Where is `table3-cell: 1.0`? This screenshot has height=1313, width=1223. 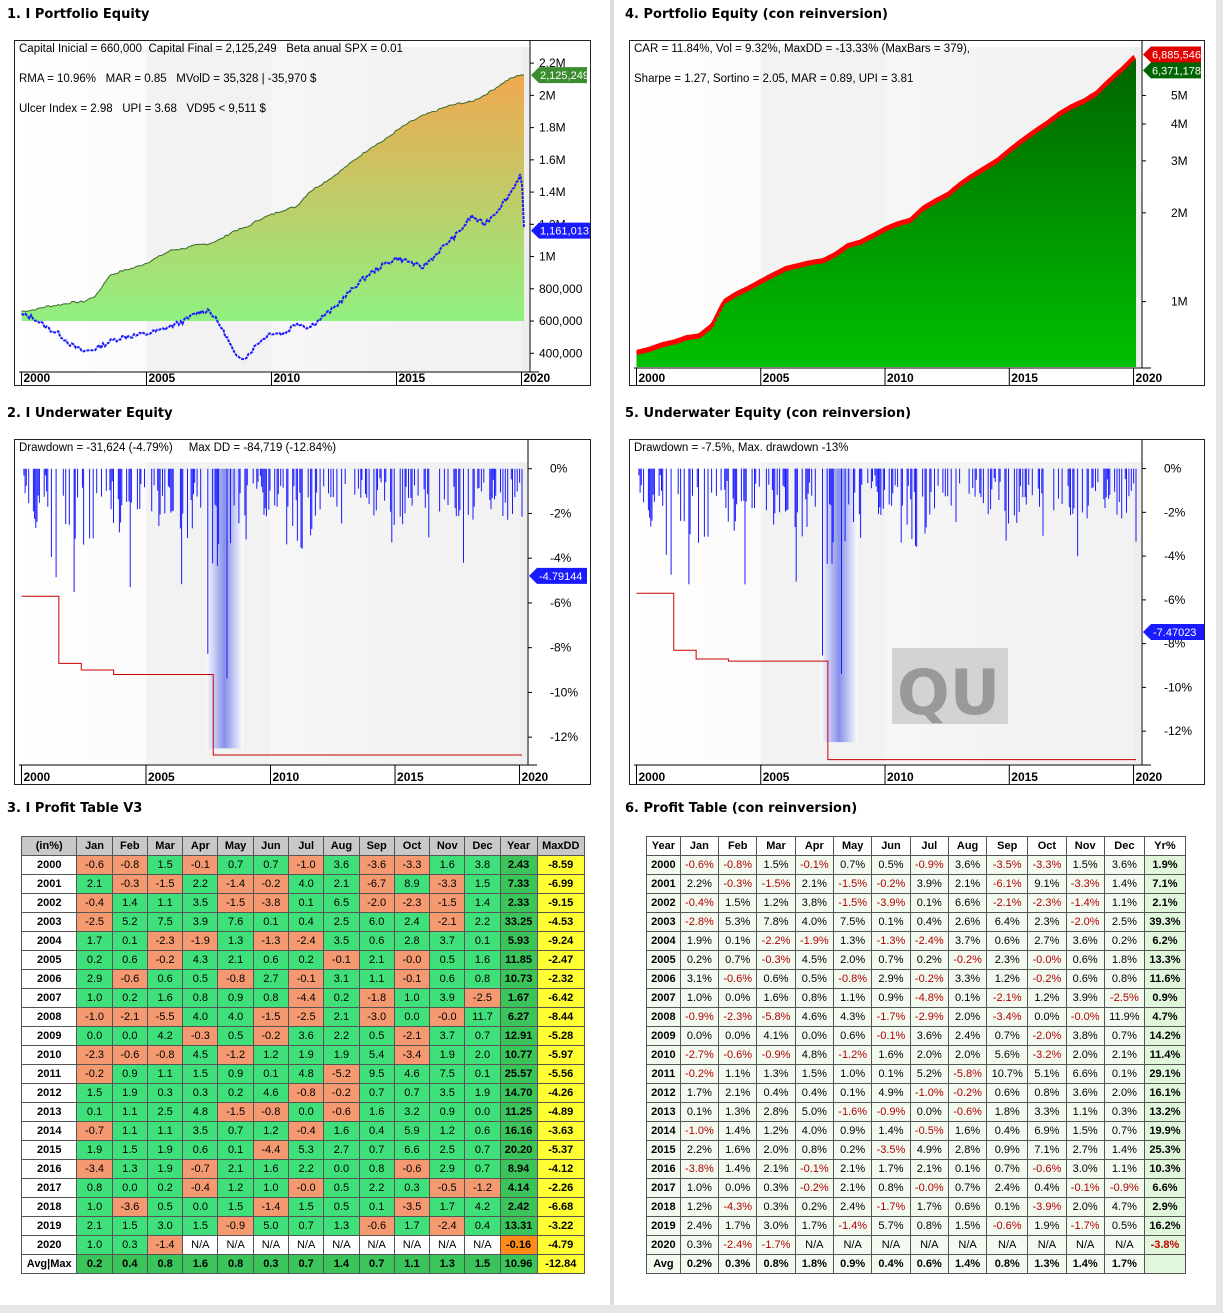
table3-cell: 1.0 is located at coordinates (271, 1188).